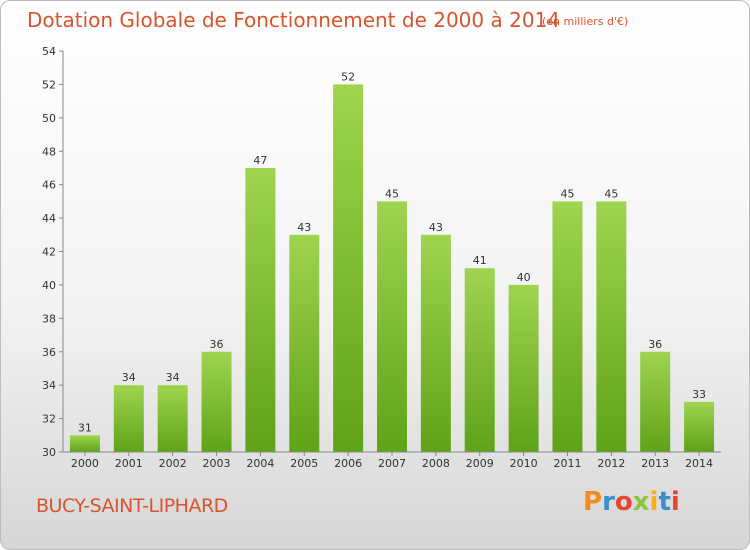 The width and height of the screenshot is (750, 550). I want to click on x-tick-label: 2010, so click(524, 463).